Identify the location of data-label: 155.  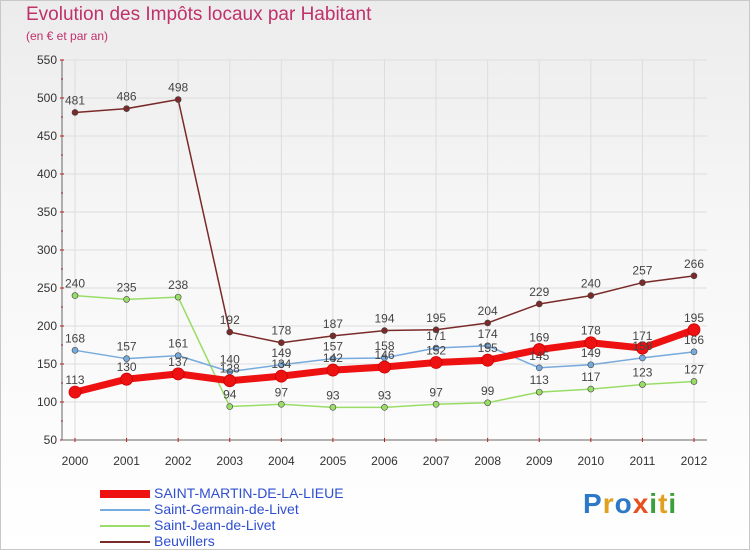
(488, 348).